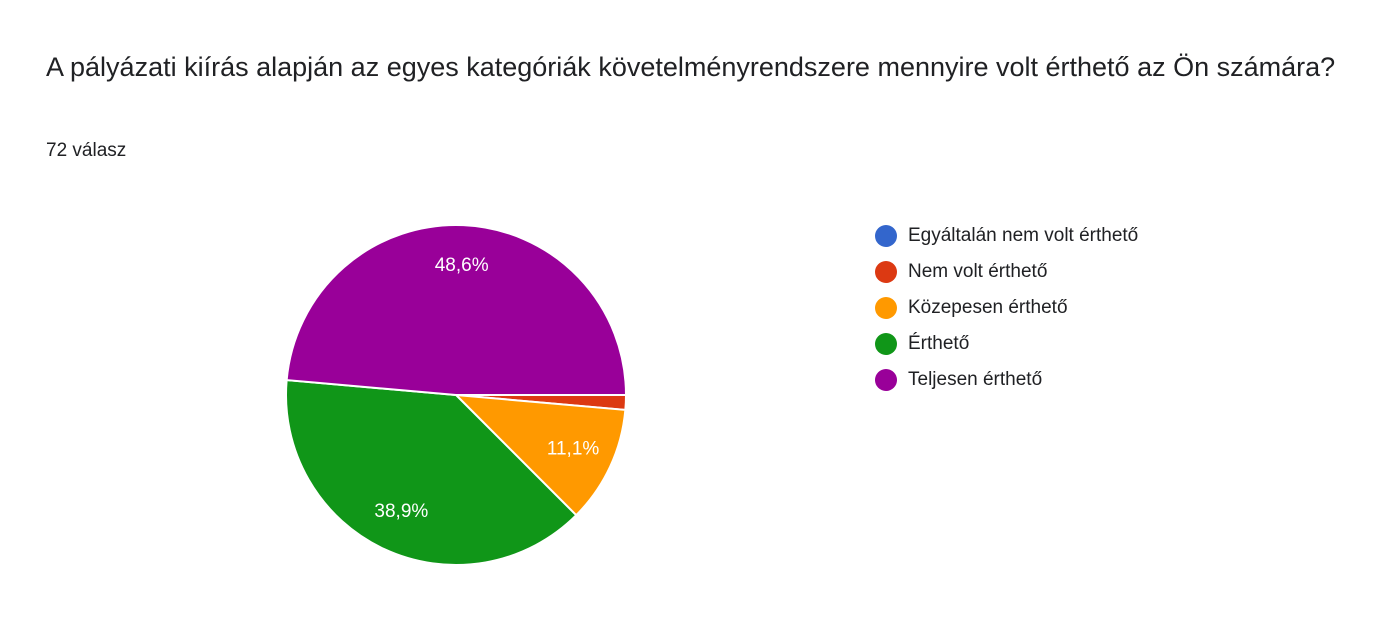 This screenshot has height=630, width=1384. What do you see at coordinates (988, 307) in the screenshot?
I see `legend-label: Közepesen érthető` at bounding box center [988, 307].